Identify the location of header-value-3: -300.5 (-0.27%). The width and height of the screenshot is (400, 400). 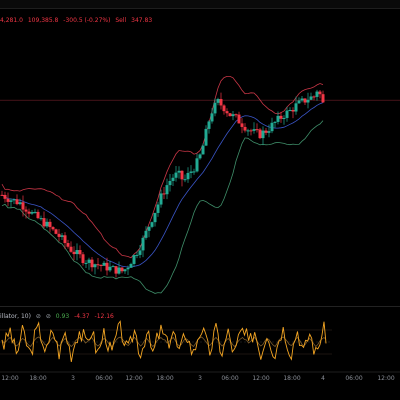
(87, 20).